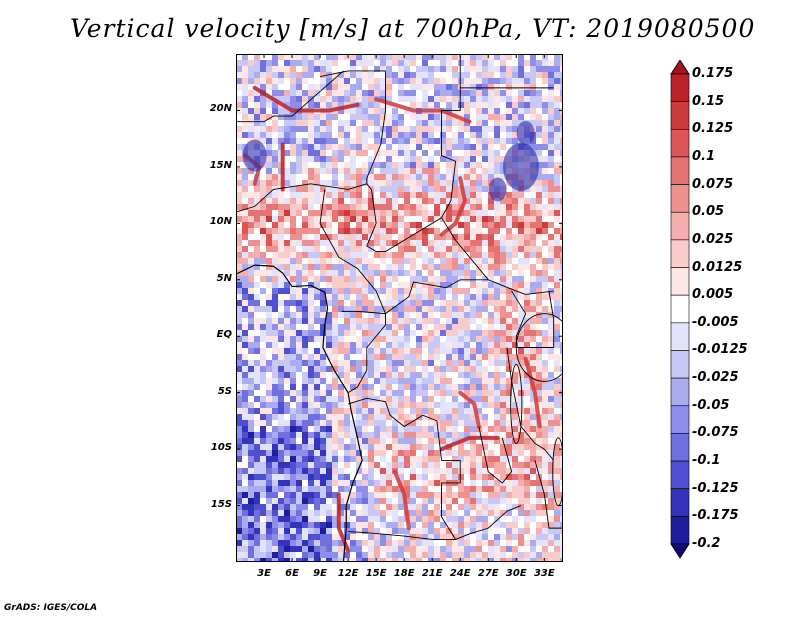 The width and height of the screenshot is (800, 618). Describe the element at coordinates (680, 67) in the screenshot. I see `colorbar-top-arrow` at that location.